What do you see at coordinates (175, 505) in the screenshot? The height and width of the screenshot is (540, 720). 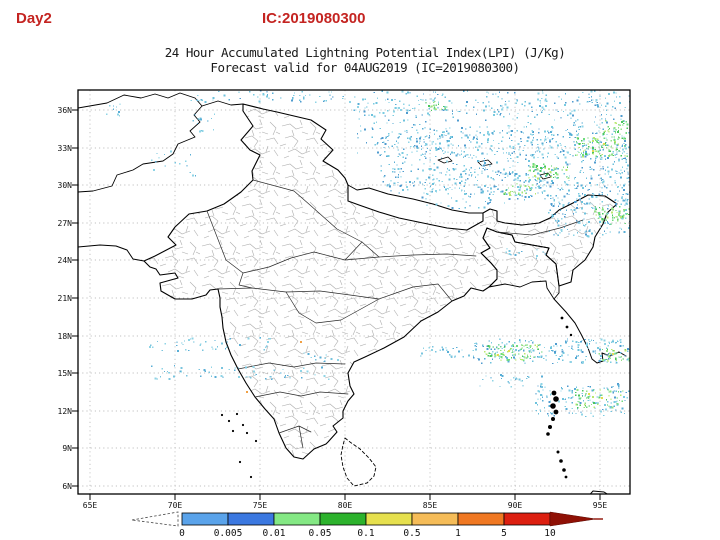 I see `lon-label-70E: 70E` at bounding box center [175, 505].